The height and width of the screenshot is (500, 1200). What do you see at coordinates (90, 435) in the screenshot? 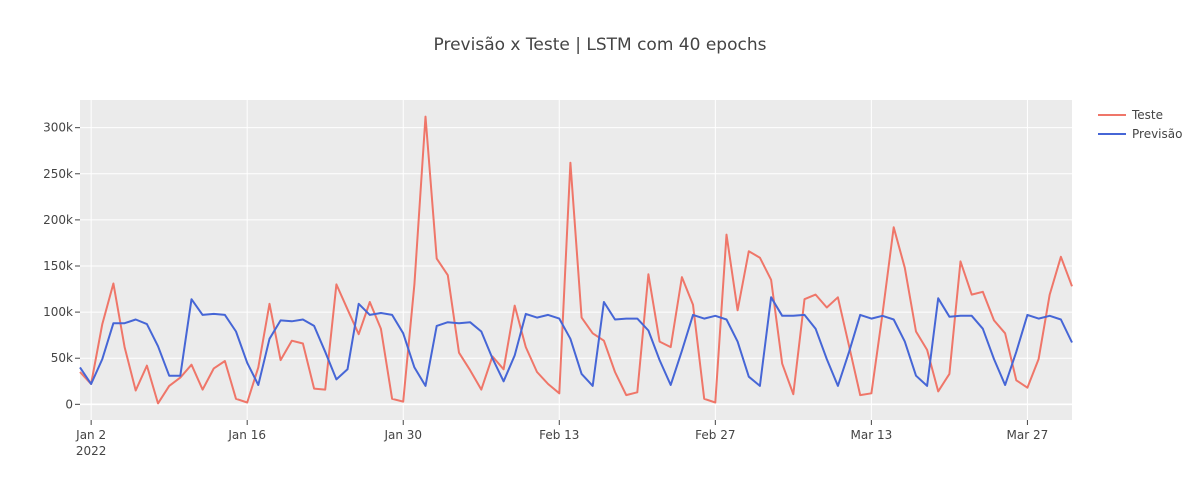
I see `x-tick-label: Jan 2` at bounding box center [90, 435].